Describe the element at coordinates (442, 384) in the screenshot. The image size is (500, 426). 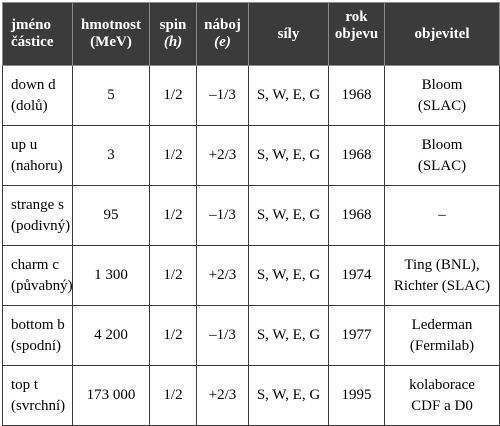
I see `discoverer-line1: kolaborace` at that location.